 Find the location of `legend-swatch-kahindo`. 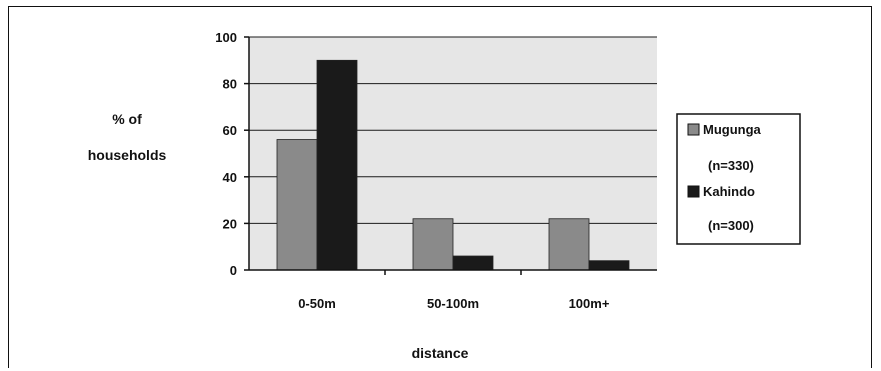

legend-swatch-kahindo is located at coordinates (693, 191).